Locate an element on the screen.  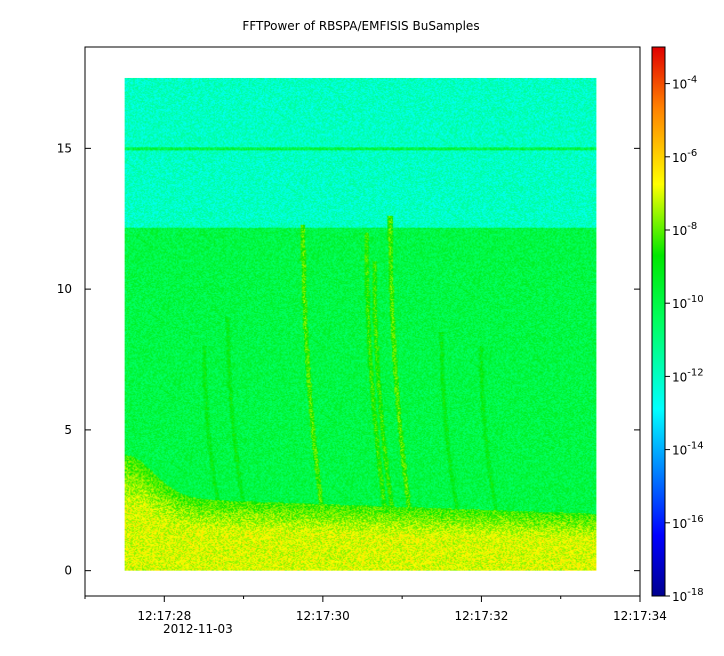
colorbar-tick-label: 10⁻¹⁰ is located at coordinates (688, 302).